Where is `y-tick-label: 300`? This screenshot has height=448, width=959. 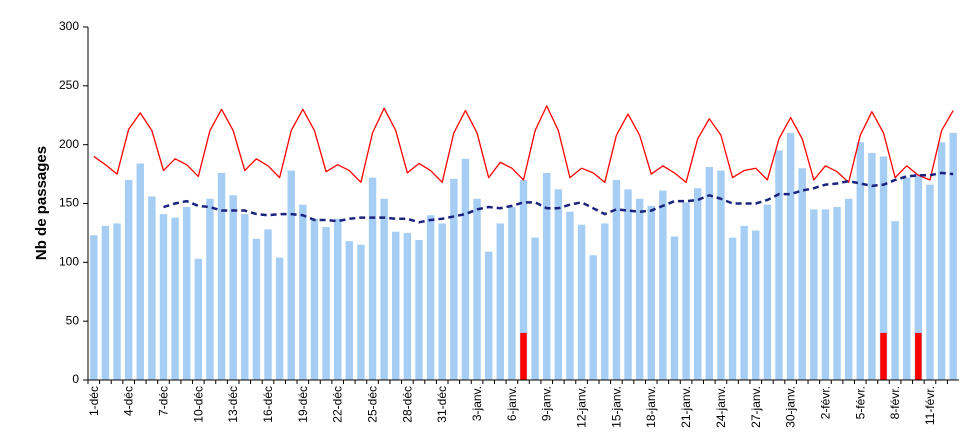 y-tick-label: 300 is located at coordinates (69, 26).